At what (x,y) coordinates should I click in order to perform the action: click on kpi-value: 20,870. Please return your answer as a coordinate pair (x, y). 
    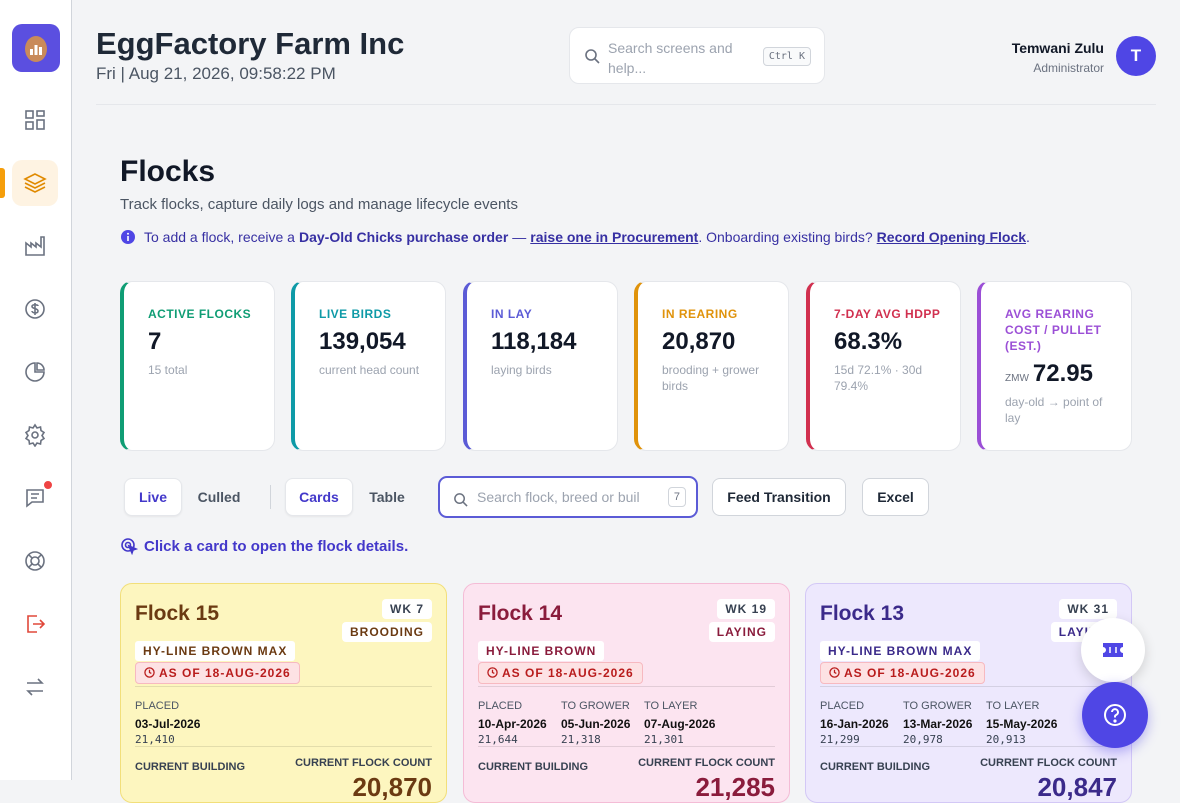
    Looking at the image, I should click on (719, 342).